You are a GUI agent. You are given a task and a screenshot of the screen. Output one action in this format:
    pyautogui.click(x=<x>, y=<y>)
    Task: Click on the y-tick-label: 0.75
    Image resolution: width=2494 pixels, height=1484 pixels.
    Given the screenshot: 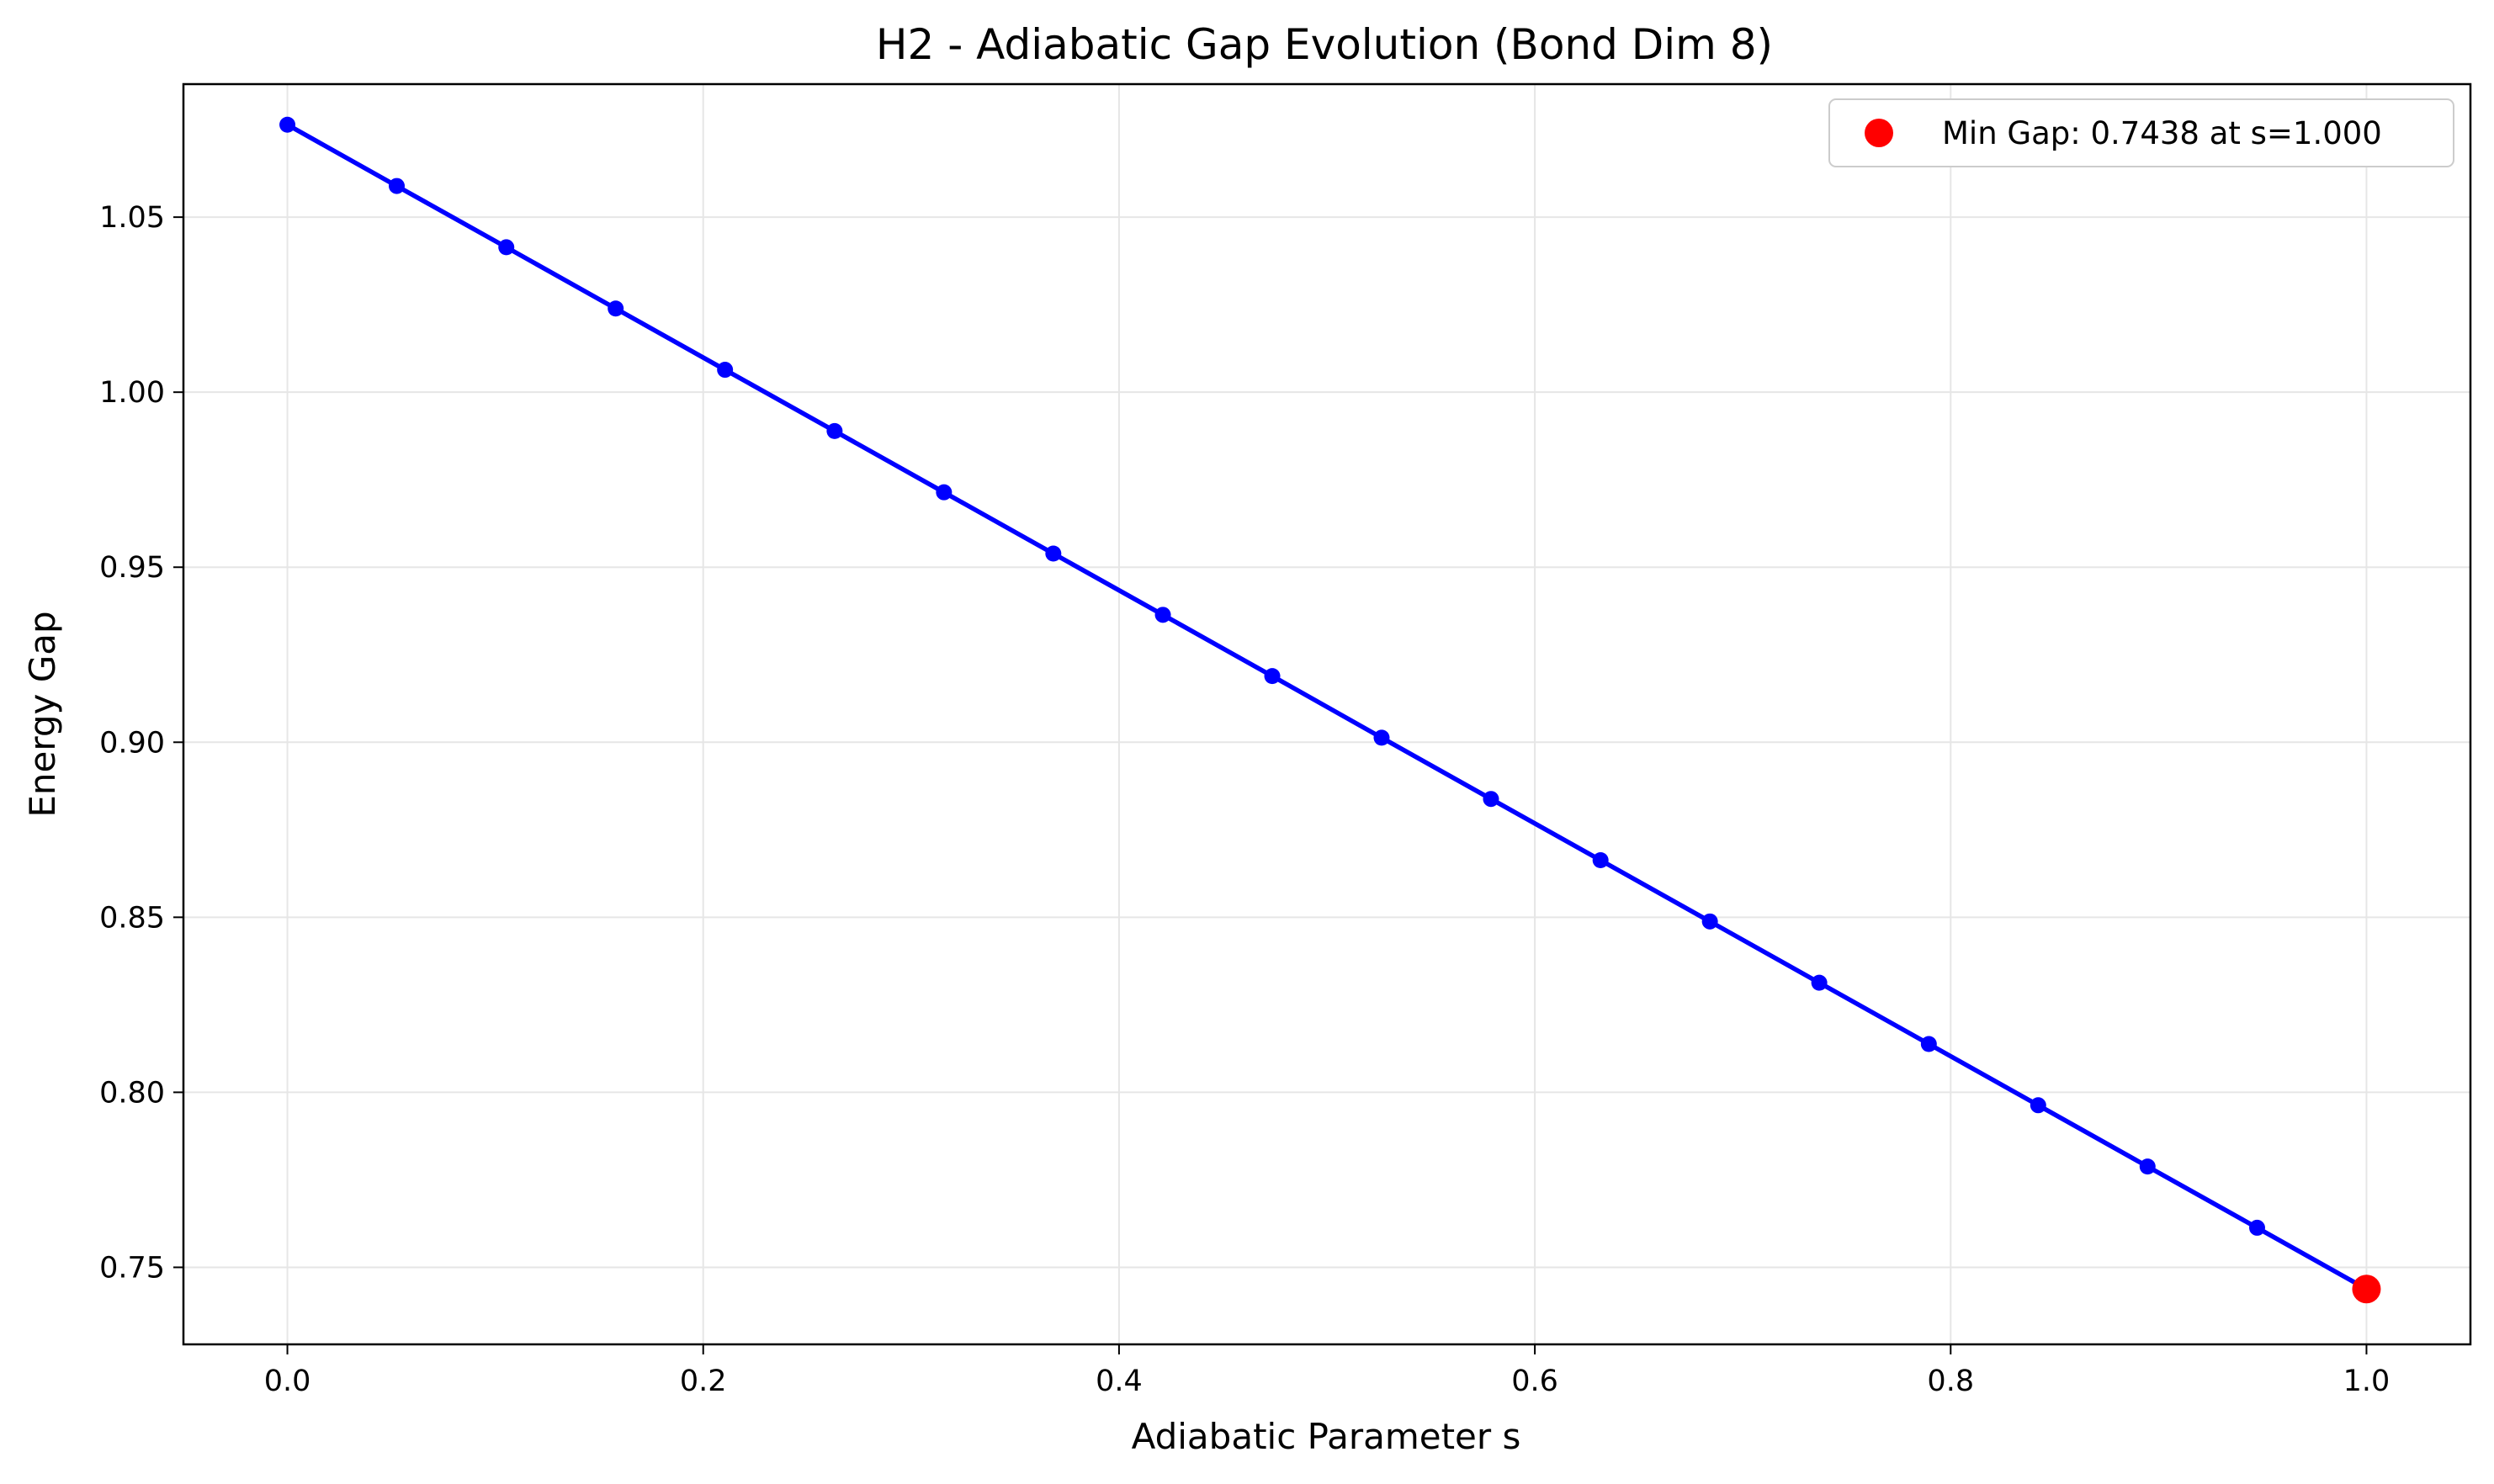 What is the action you would take?
    pyautogui.click(x=132, y=1268)
    